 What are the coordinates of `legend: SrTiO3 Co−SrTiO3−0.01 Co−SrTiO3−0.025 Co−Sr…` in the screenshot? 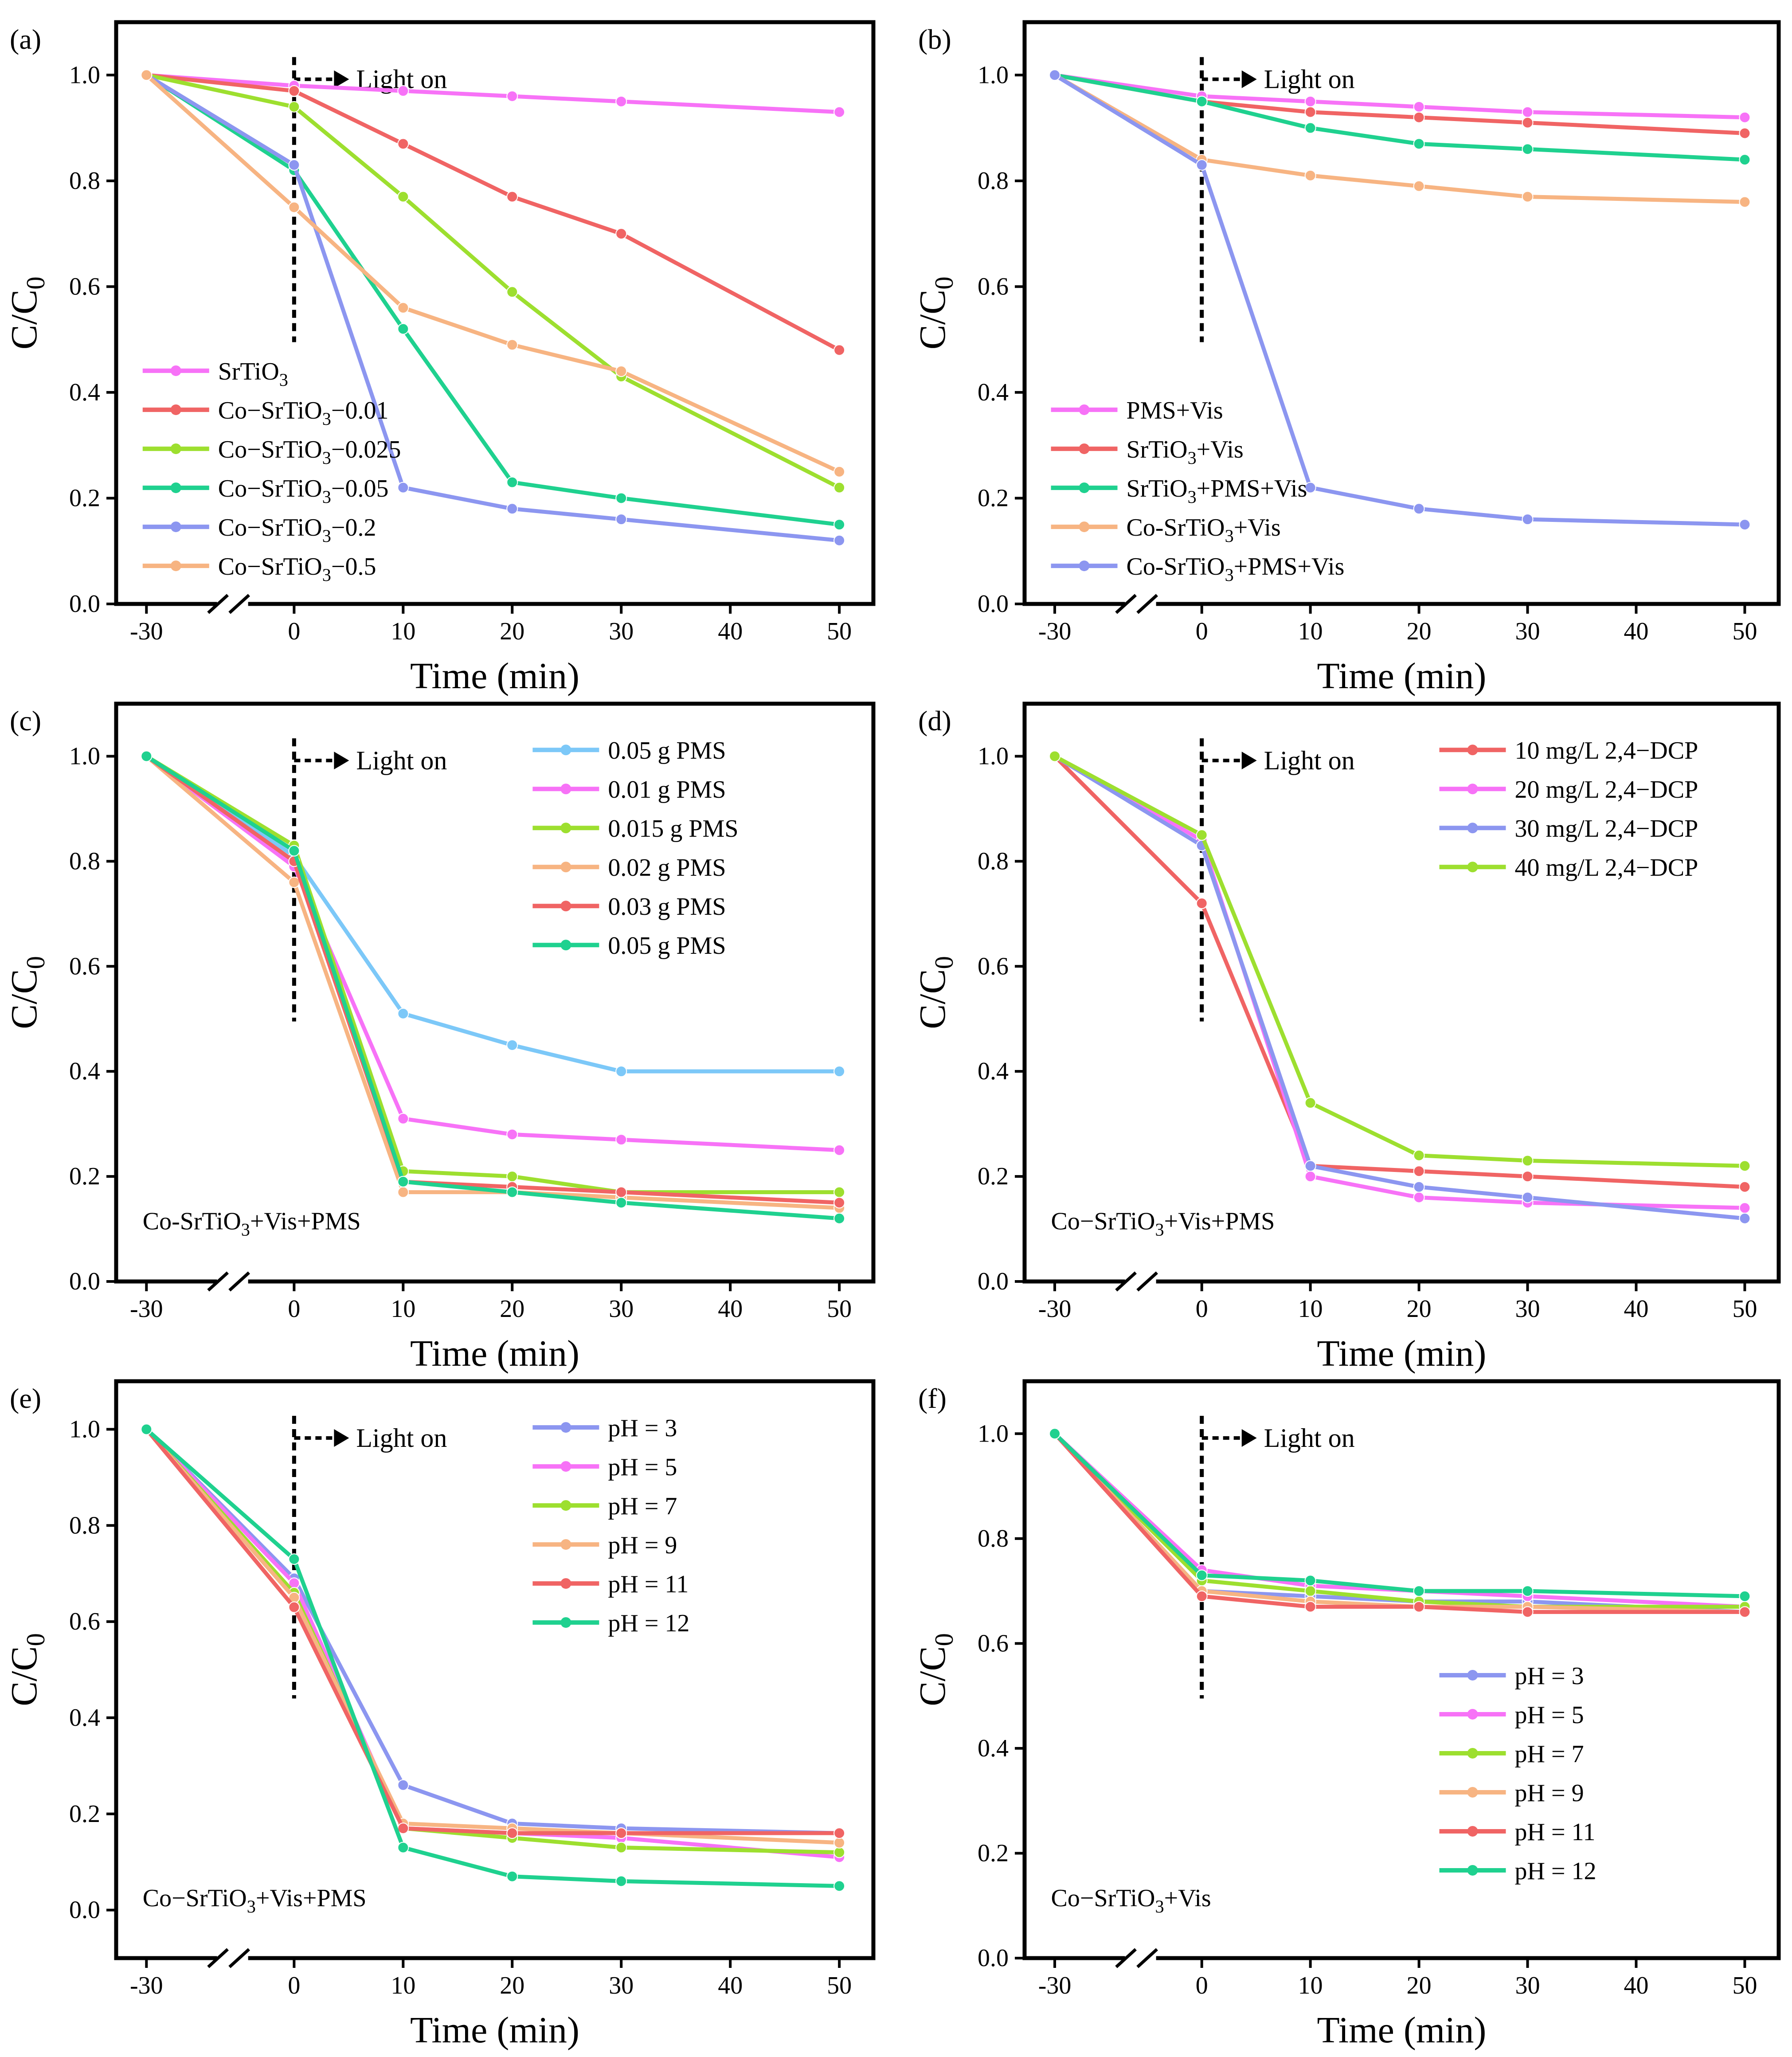 It's located at (271, 471).